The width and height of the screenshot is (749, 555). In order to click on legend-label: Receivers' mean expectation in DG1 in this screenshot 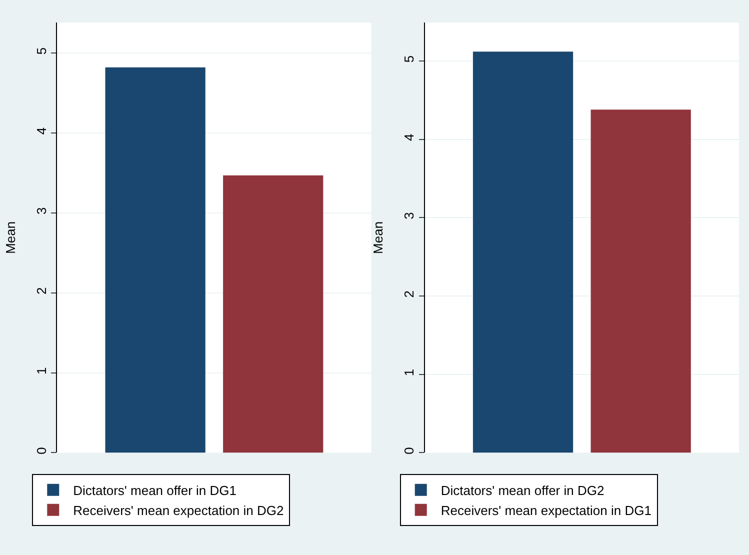, I will do `click(546, 510)`.